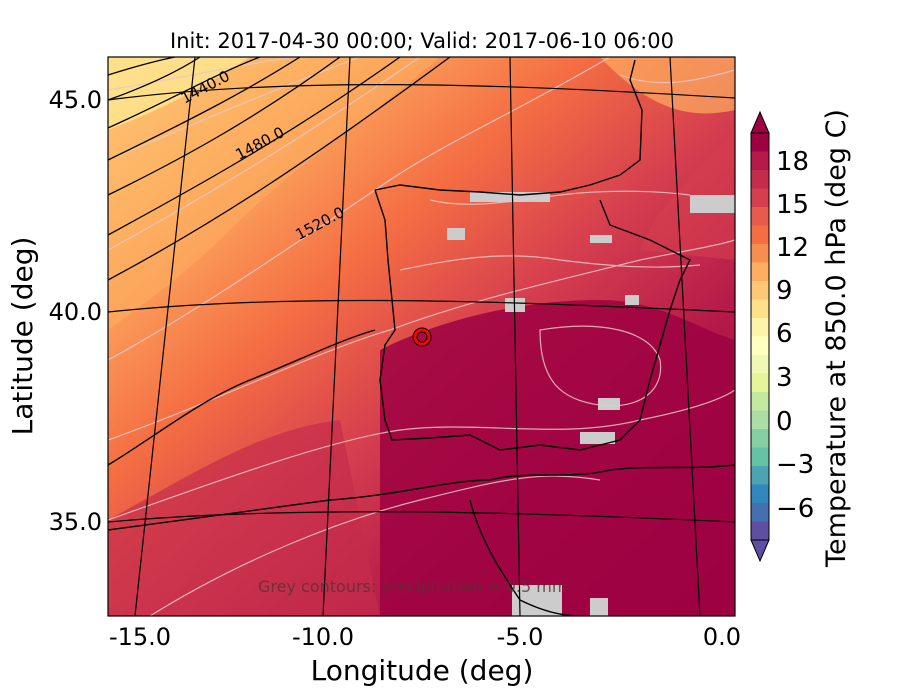  I want to click on colorbar-tick-label: 12, so click(792, 248).